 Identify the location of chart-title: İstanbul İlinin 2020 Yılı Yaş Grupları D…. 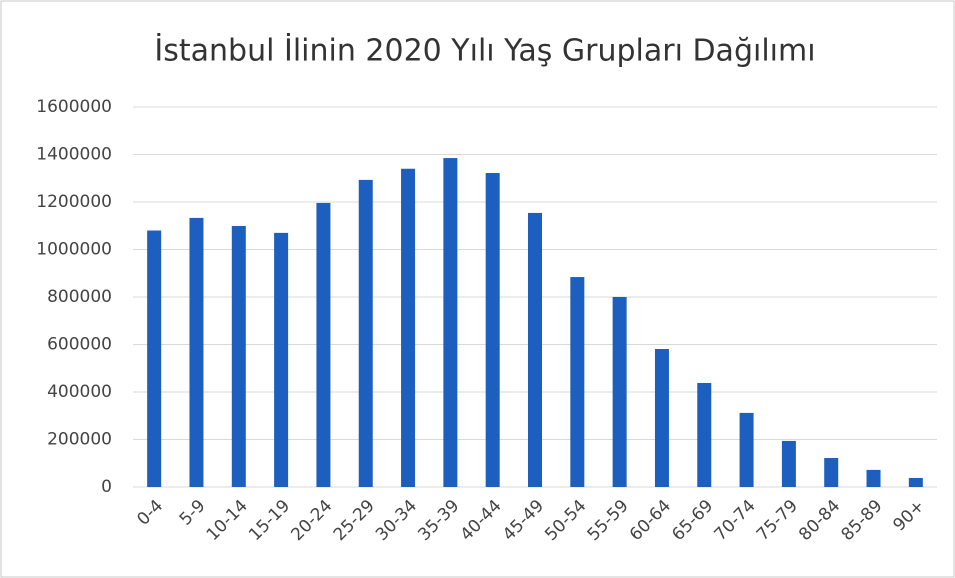
(484, 51).